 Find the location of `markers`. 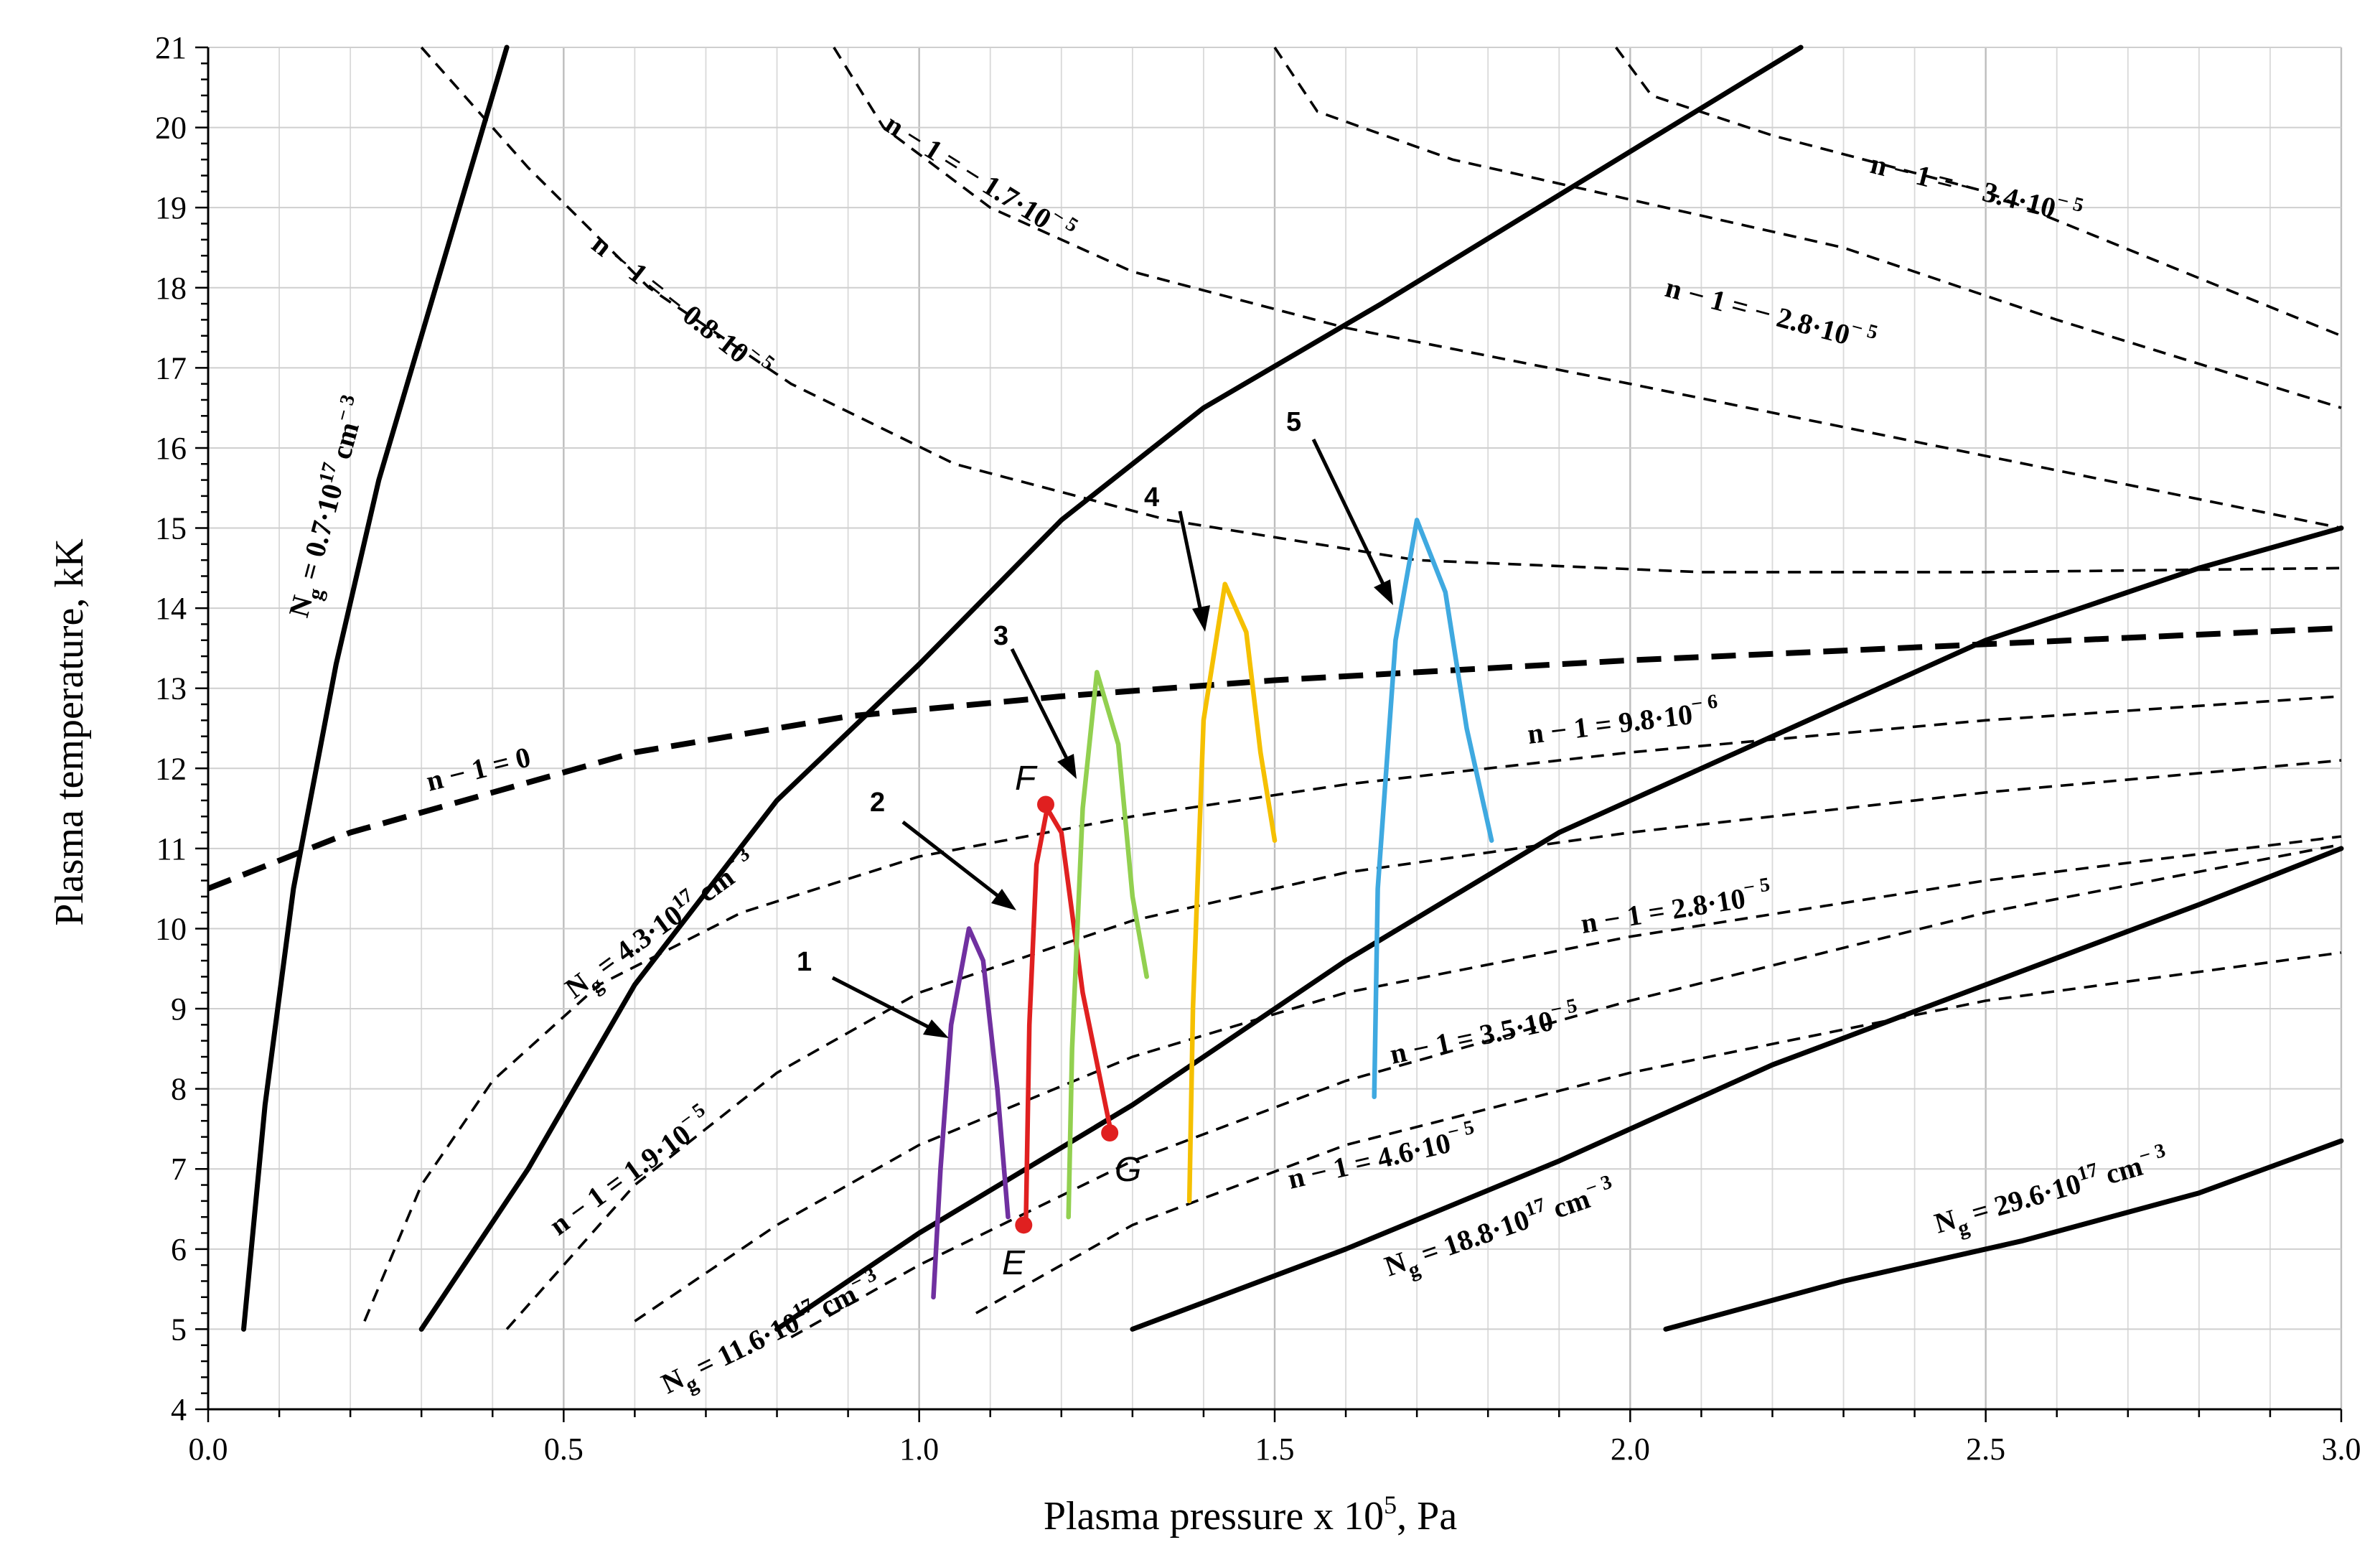

markers is located at coordinates (1067, 1014).